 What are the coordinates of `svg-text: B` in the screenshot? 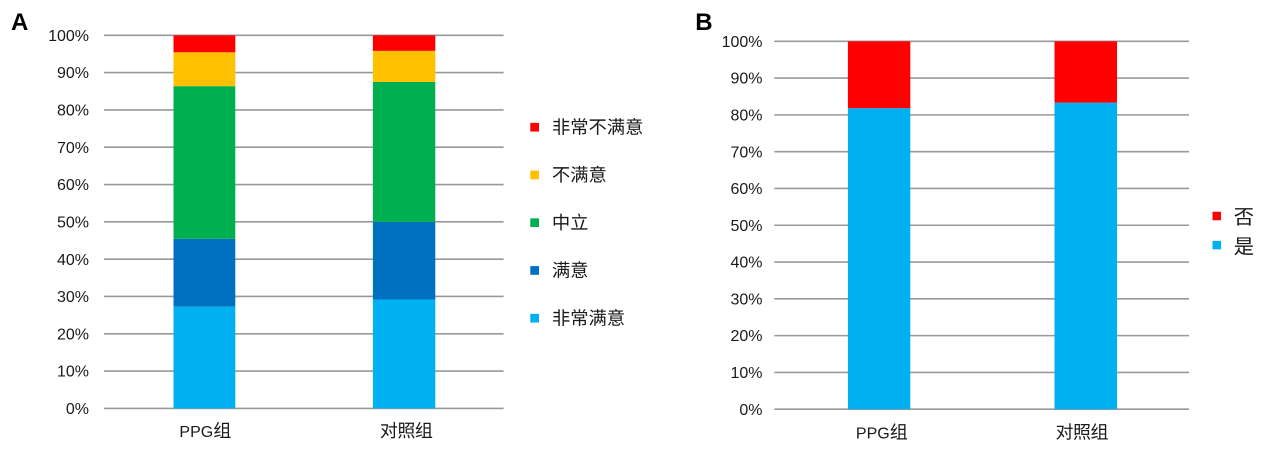 It's located at (703, 22).